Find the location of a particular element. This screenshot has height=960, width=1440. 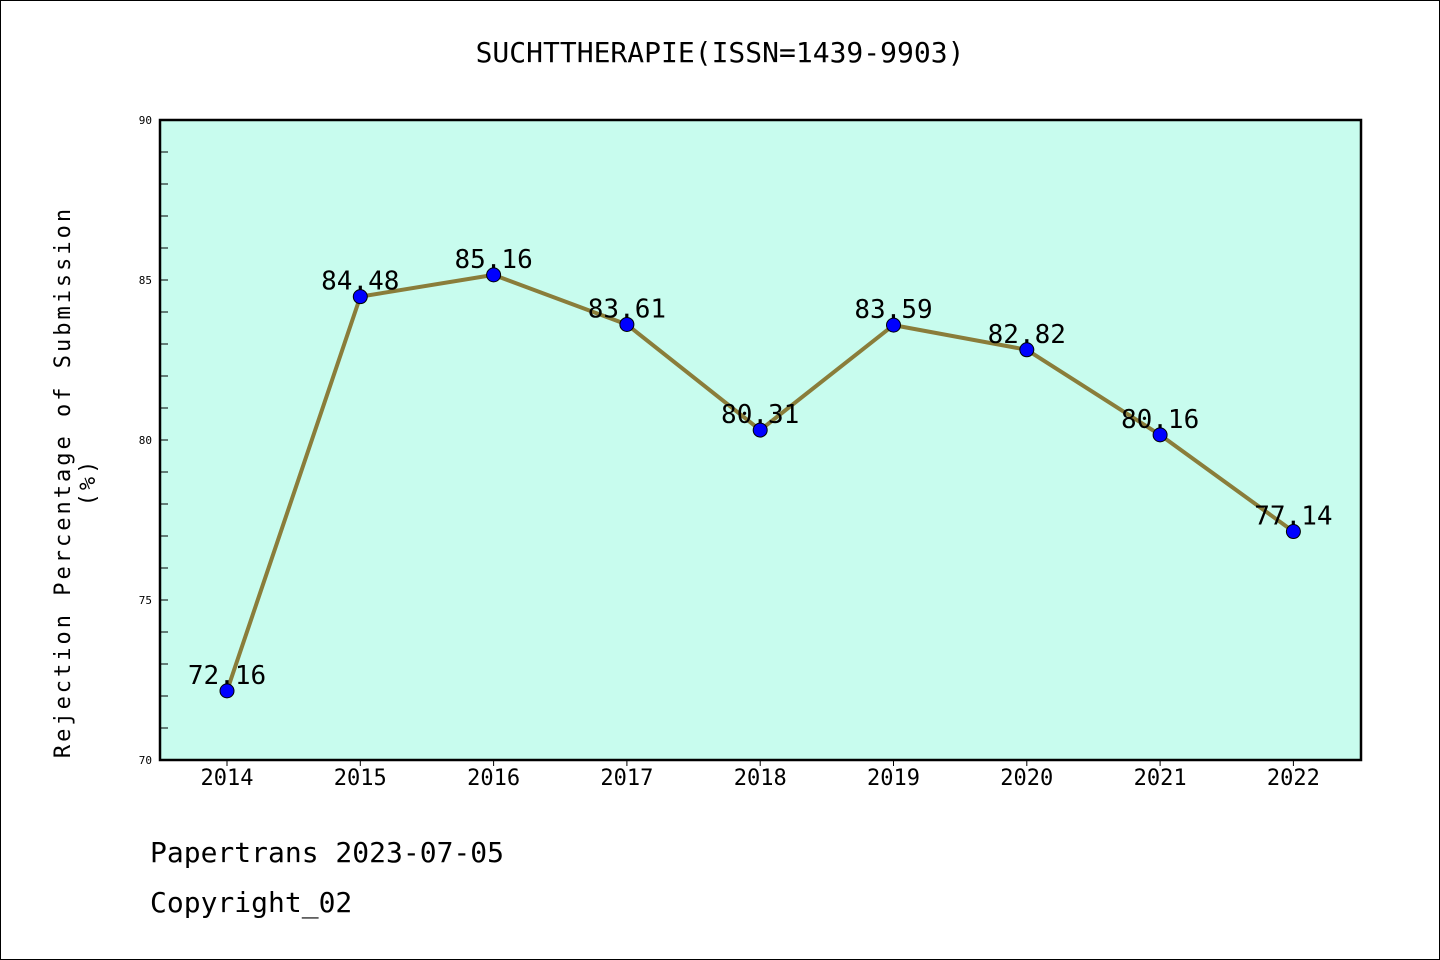

chart-title: SUCHTTHERAPIE(ISSN=1439-9903) is located at coordinates (720, 52).